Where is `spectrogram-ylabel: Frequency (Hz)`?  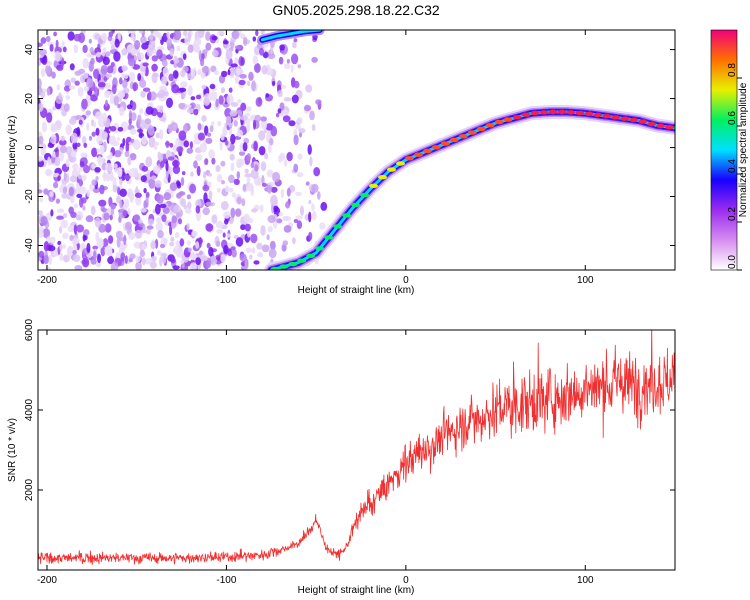 spectrogram-ylabel: Frequency (Hz) is located at coordinates (12, 150).